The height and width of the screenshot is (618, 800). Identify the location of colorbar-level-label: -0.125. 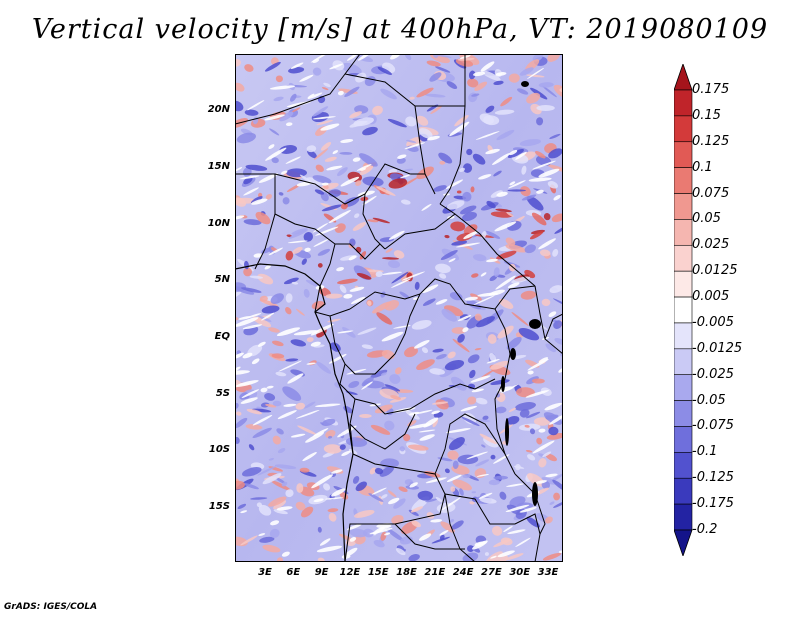
(713, 478).